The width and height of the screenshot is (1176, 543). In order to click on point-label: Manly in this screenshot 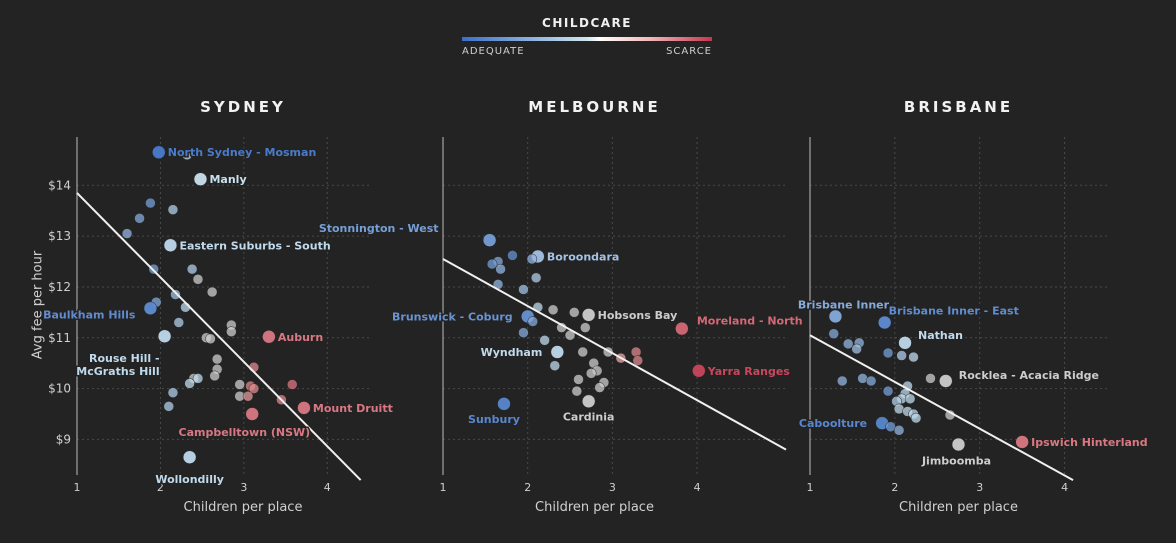, I will do `click(227, 179)`.